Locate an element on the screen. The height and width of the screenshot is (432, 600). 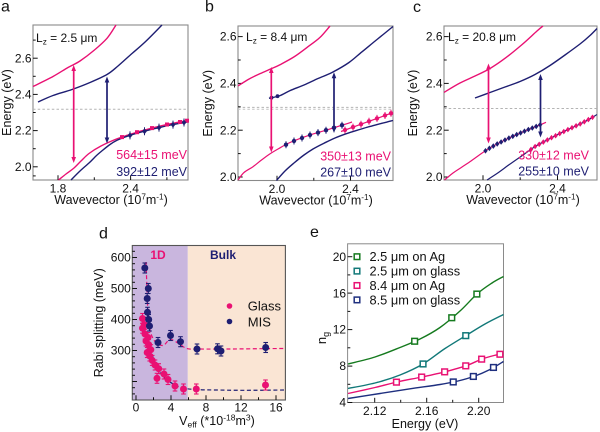
svg-text: 2.12 is located at coordinates (375, 411).